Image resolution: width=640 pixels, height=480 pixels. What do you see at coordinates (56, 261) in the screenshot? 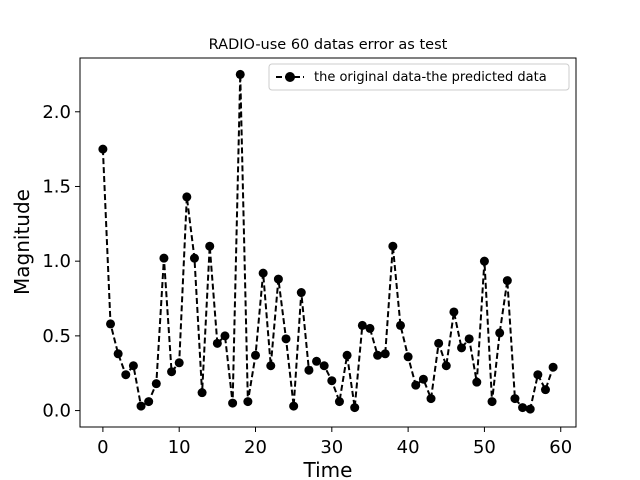
I see `y-tick-label: 1.0` at bounding box center [56, 261].